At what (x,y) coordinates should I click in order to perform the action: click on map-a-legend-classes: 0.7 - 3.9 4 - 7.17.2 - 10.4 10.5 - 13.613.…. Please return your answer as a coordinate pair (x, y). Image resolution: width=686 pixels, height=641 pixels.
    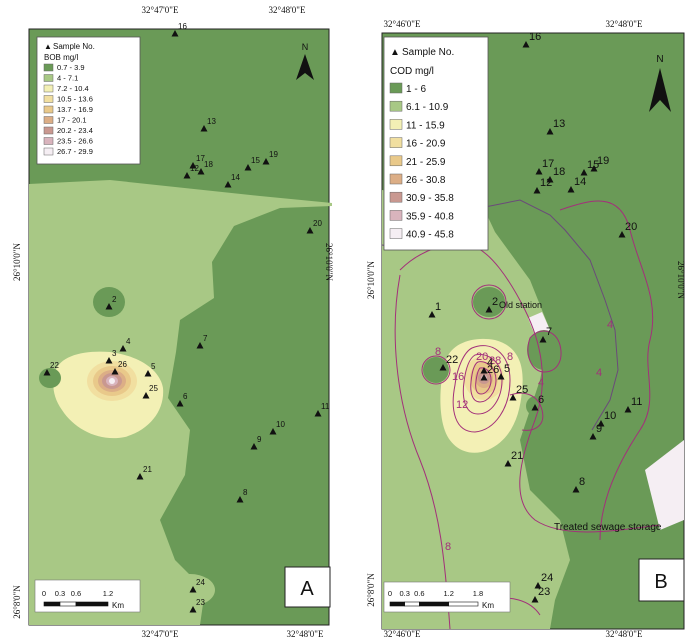
    Looking at the image, I should click on (68, 109).